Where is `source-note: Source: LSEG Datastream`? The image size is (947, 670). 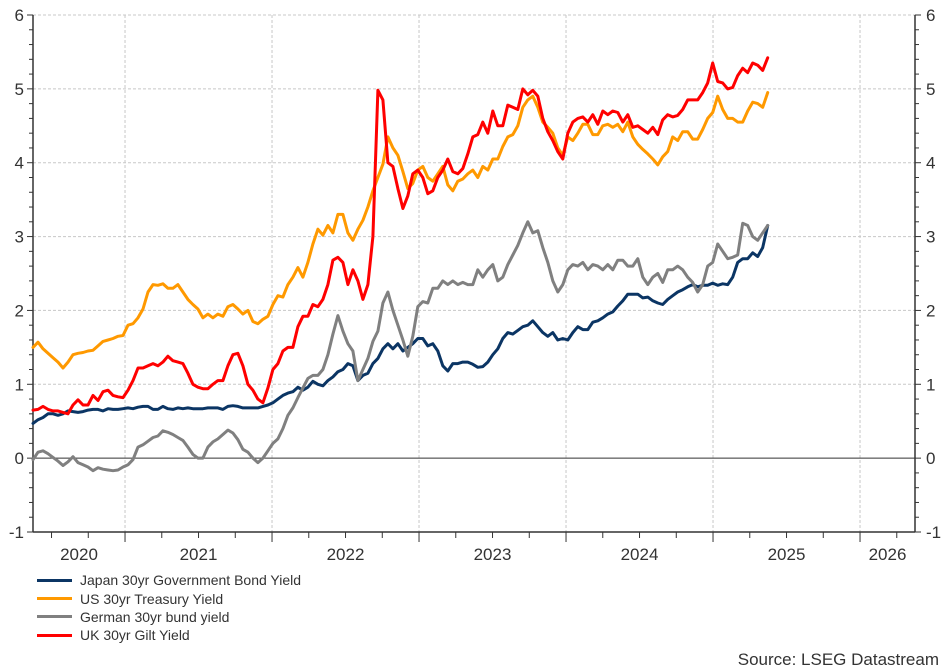 source-note: Source: LSEG Datastream is located at coordinates (838, 659).